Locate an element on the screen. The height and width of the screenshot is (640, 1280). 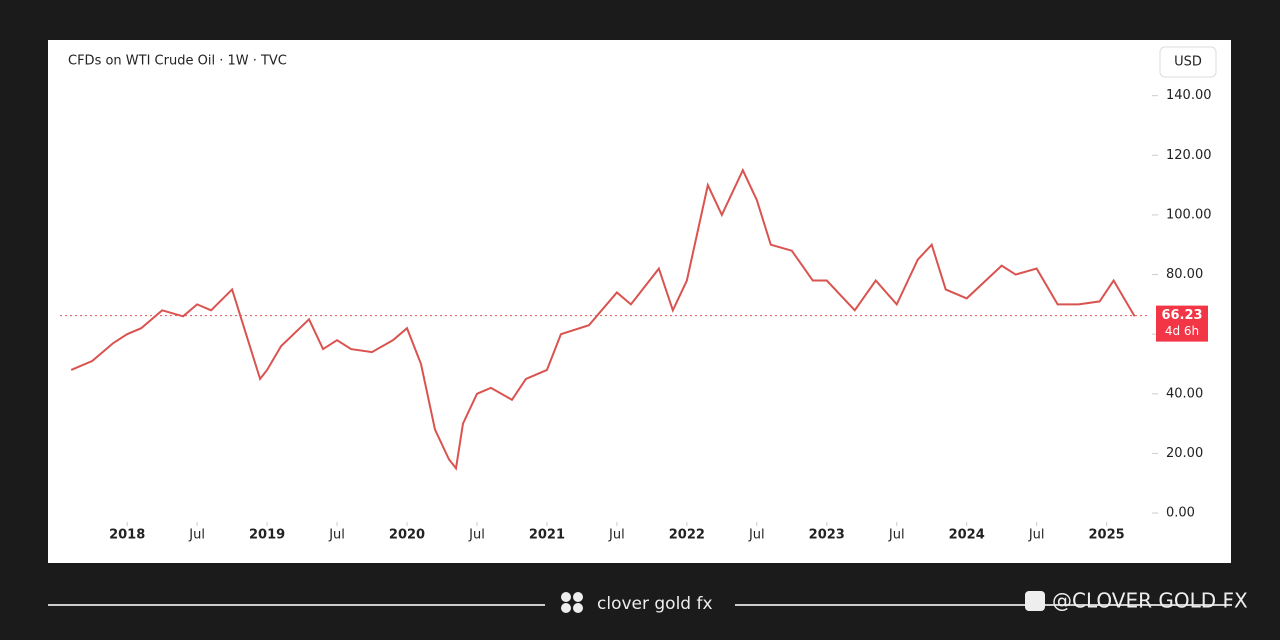
x-tick-label: 2018 is located at coordinates (127, 535).